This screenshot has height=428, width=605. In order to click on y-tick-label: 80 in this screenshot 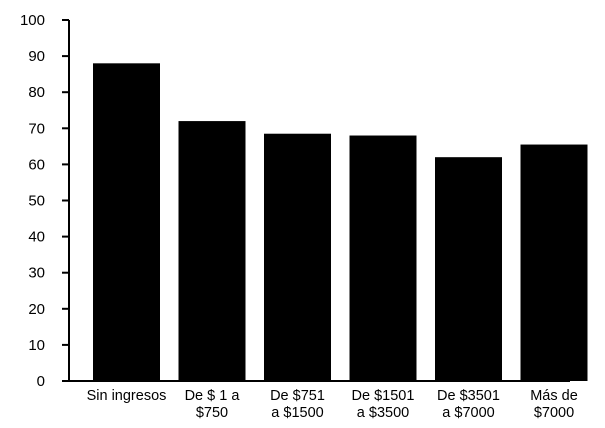, I will do `click(36, 92)`.